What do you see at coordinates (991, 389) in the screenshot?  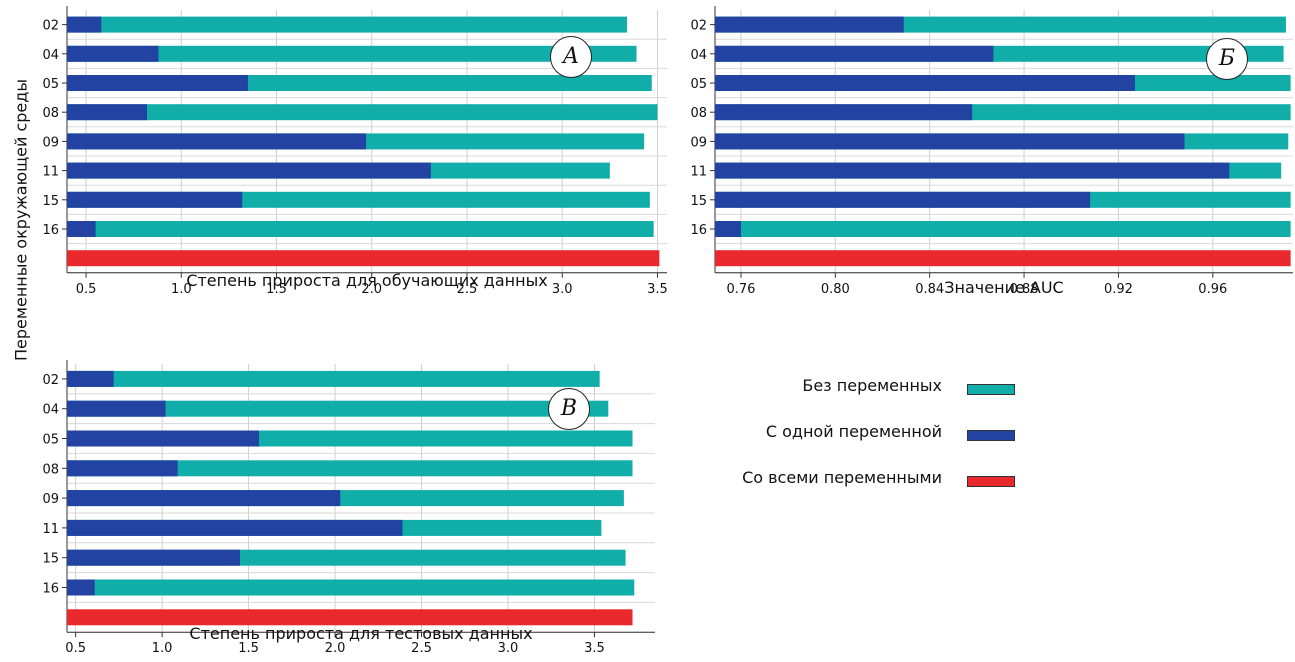 I see `legend-swatch-without` at bounding box center [991, 389].